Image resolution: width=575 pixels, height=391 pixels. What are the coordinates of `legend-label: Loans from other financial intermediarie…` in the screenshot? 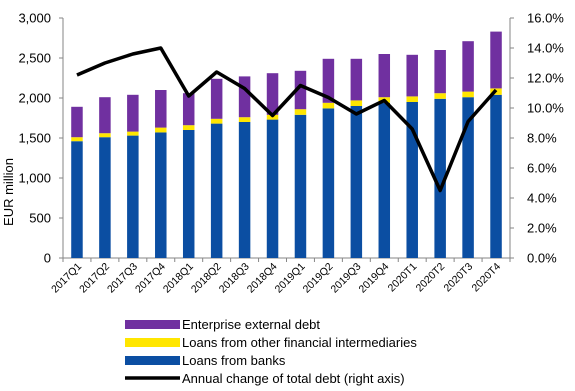 It's located at (299, 342).